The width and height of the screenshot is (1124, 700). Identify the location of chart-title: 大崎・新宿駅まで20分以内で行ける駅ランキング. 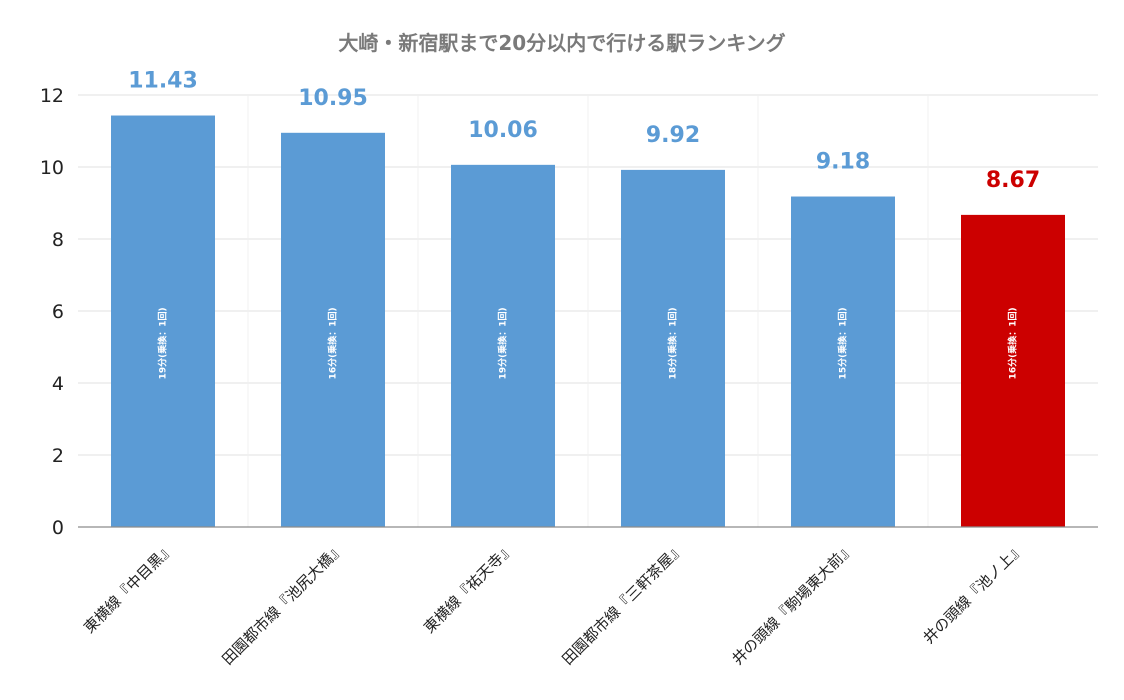
(561, 43).